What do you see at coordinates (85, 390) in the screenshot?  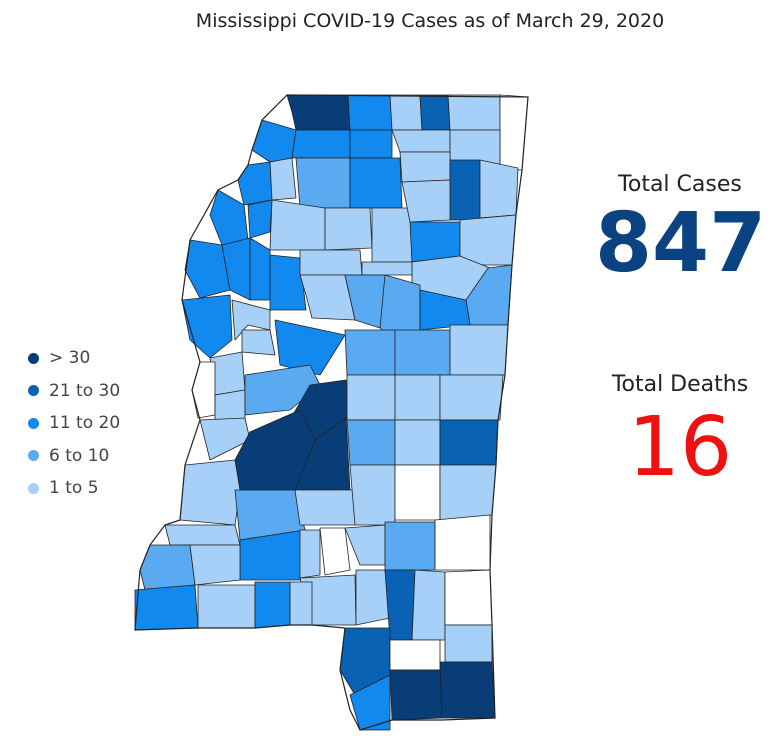 I see `legend-label: 21 to 30` at bounding box center [85, 390].